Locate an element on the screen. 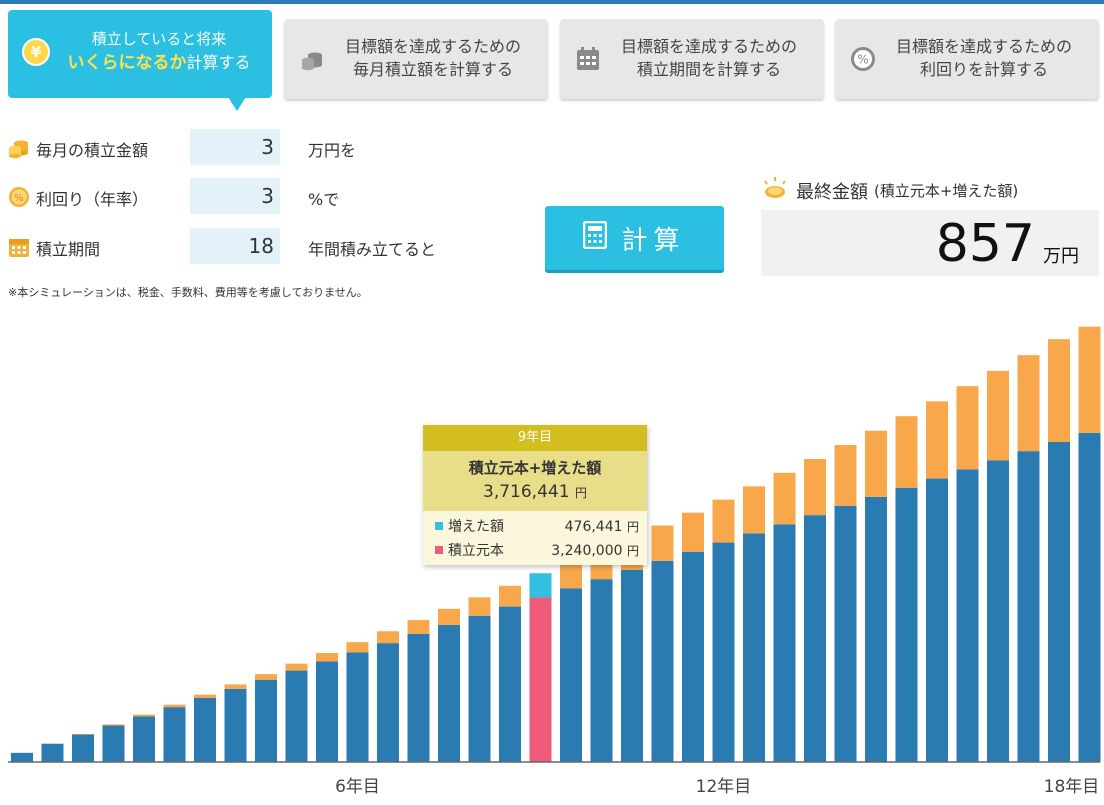 This screenshot has height=805, width=1104. x-tick-label: 6年目 is located at coordinates (357, 787).